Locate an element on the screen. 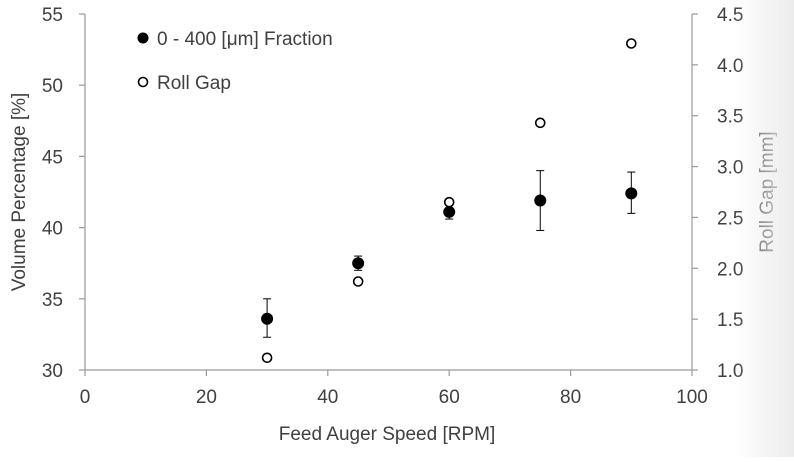  y-right-tick-label: 2.5 is located at coordinates (730, 218).